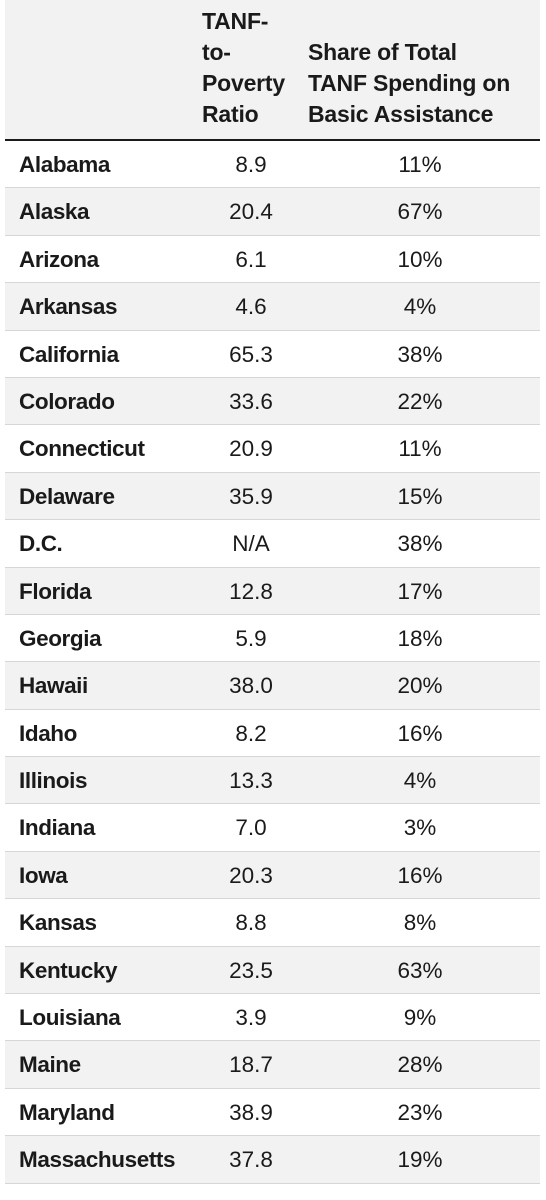 The width and height of the screenshot is (546, 1200). What do you see at coordinates (82, 449) in the screenshot?
I see `state-name: Connecticut` at bounding box center [82, 449].